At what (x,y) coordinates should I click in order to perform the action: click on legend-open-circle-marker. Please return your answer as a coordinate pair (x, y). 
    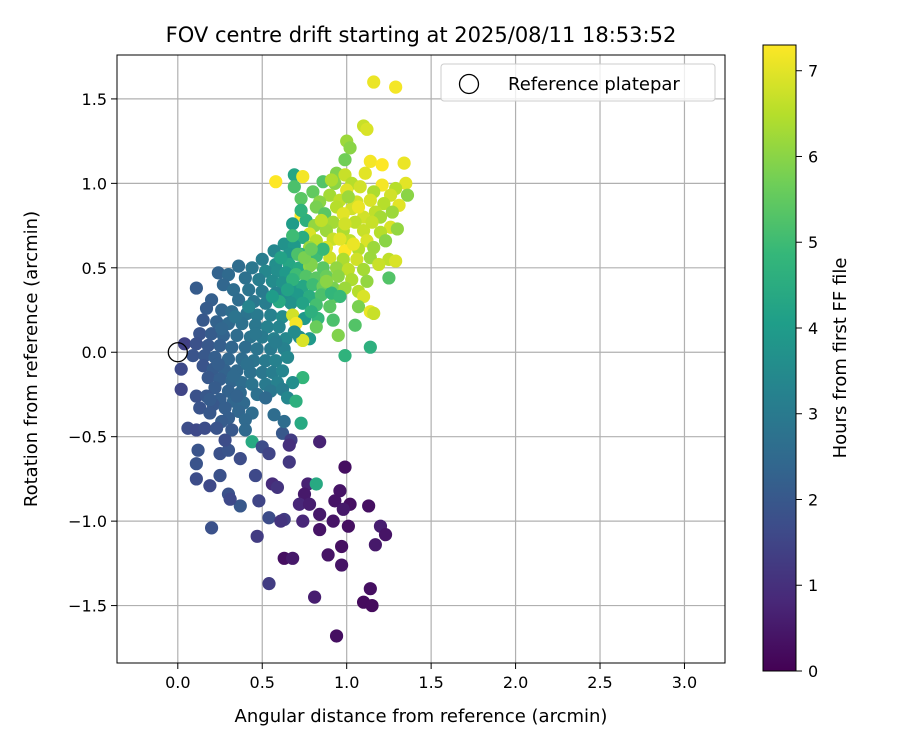
    Looking at the image, I should click on (469, 84).